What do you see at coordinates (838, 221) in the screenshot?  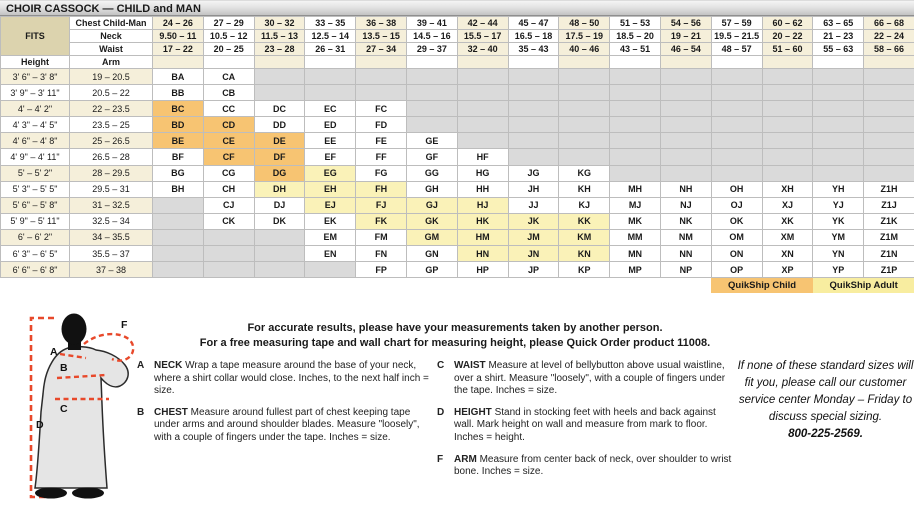 I see `size-code-cell: YK` at bounding box center [838, 221].